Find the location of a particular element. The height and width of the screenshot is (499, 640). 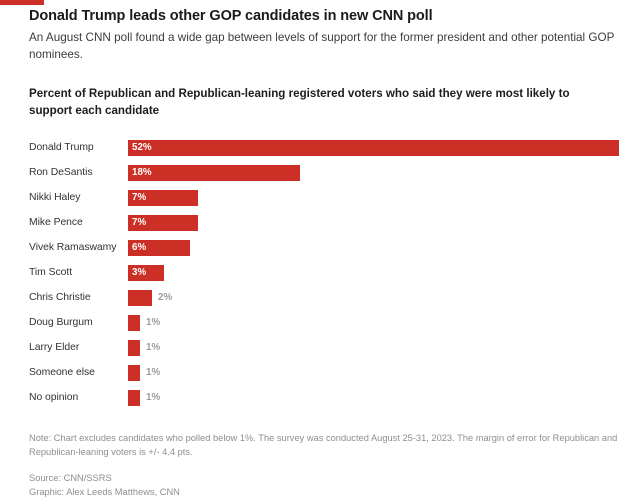

bar-category-label: Donald Trump is located at coordinates (78, 148).